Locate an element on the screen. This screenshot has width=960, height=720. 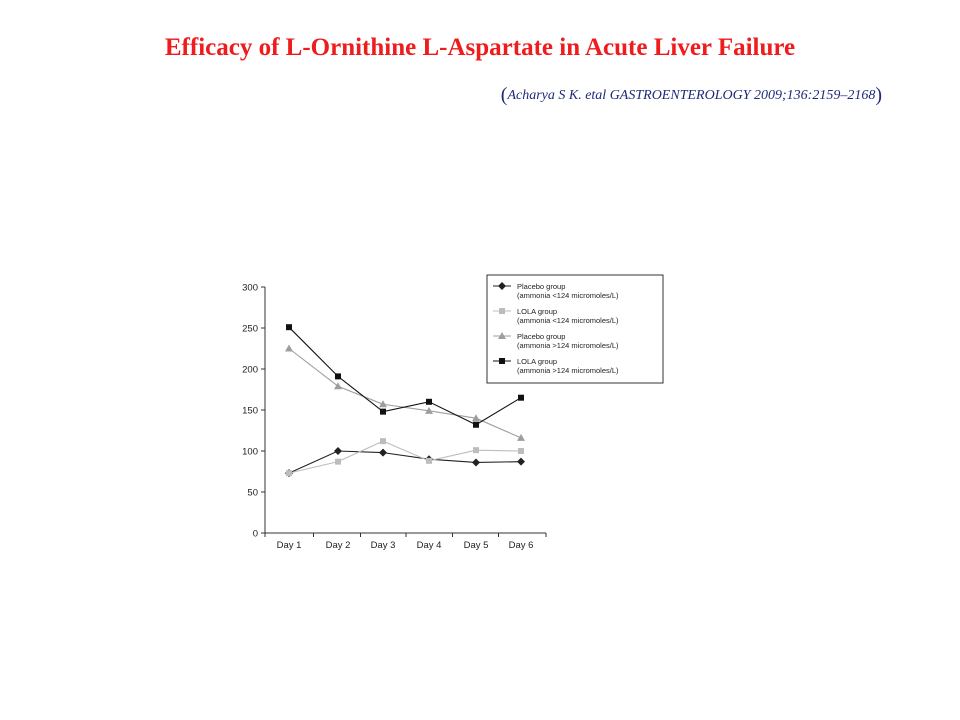
x-tick-label: Day 4 is located at coordinates (429, 545).